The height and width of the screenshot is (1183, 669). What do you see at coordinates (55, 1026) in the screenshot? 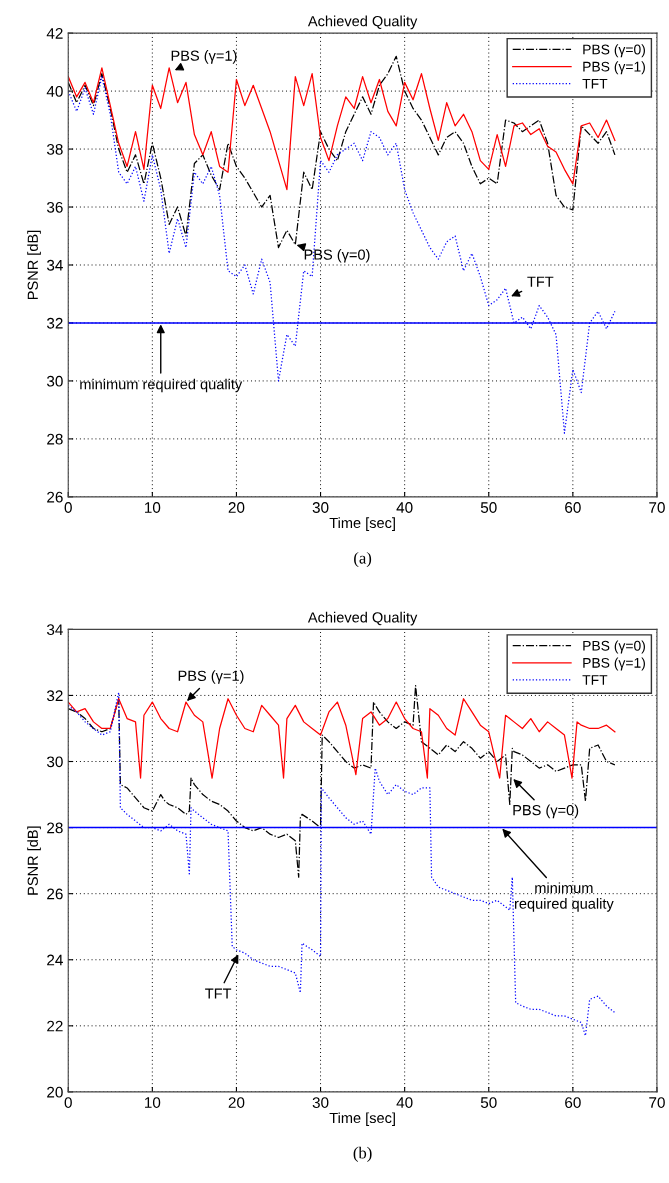
I see `y-tick-label: 22` at bounding box center [55, 1026].